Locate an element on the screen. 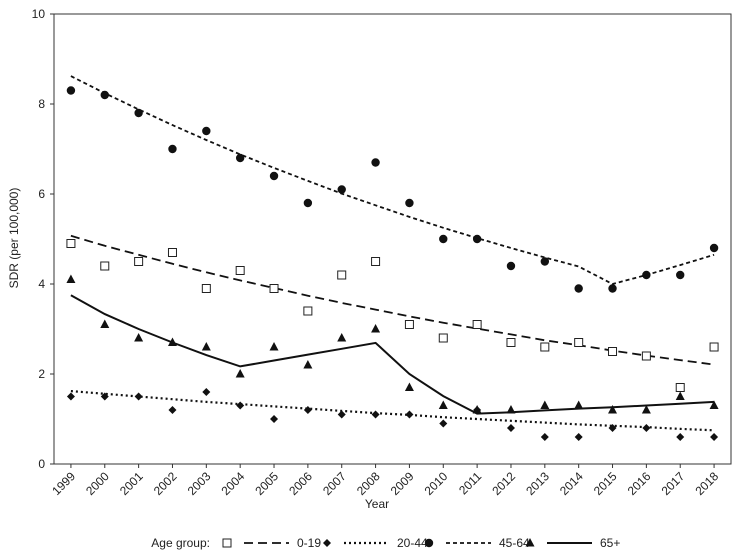  point-45-64-2010 is located at coordinates (443, 239).